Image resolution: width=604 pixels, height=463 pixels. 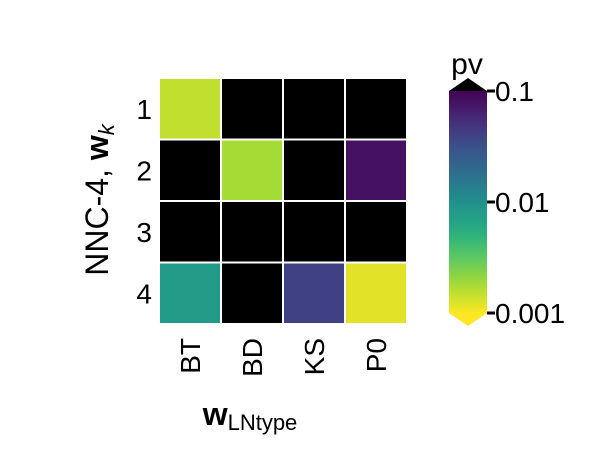 I want to click on y-axis-label: NNC-4, wk, so click(x=99, y=199).